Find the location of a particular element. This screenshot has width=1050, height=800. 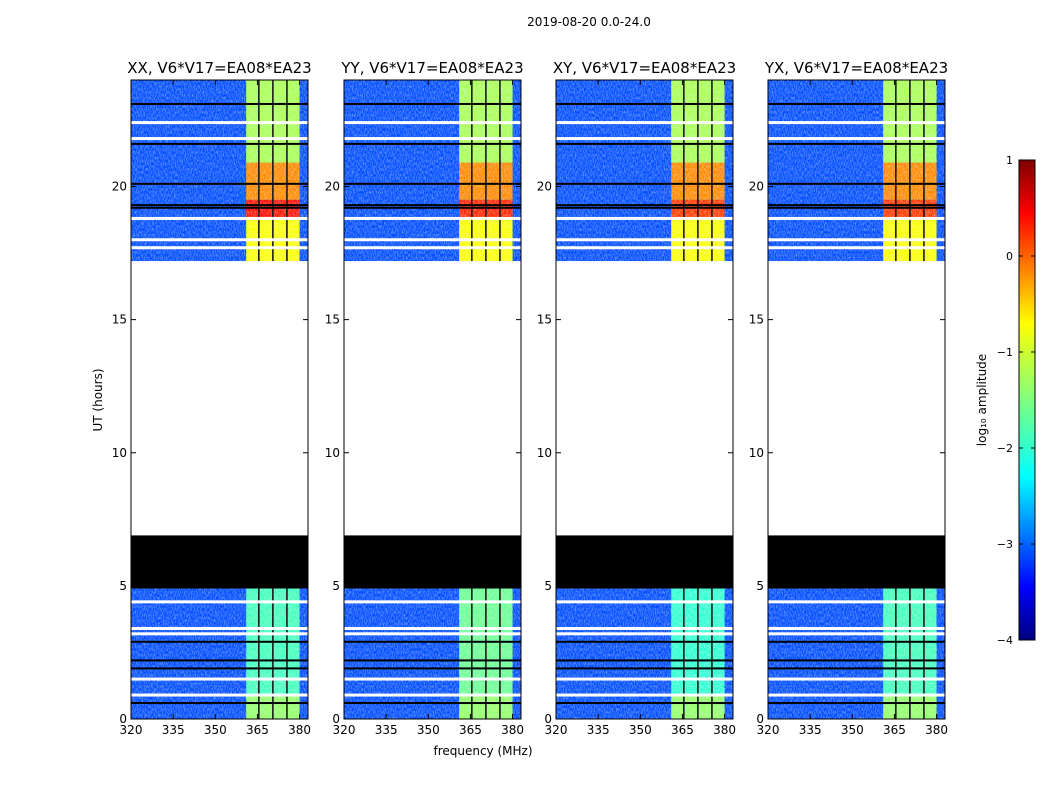

colorbar-tick-label: −1 is located at coordinates (1005, 352).